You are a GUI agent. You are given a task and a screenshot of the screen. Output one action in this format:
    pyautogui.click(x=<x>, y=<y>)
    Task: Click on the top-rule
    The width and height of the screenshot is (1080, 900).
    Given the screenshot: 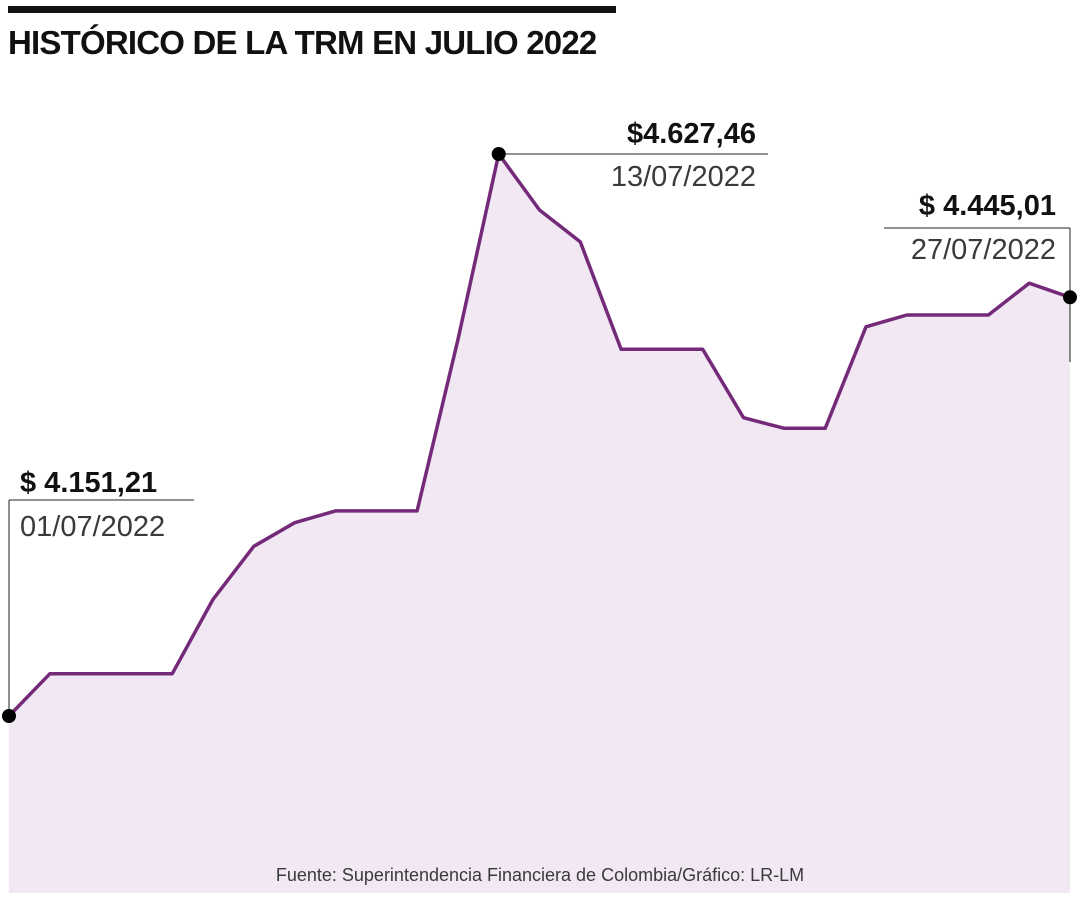 What is the action you would take?
    pyautogui.click(x=312, y=9)
    